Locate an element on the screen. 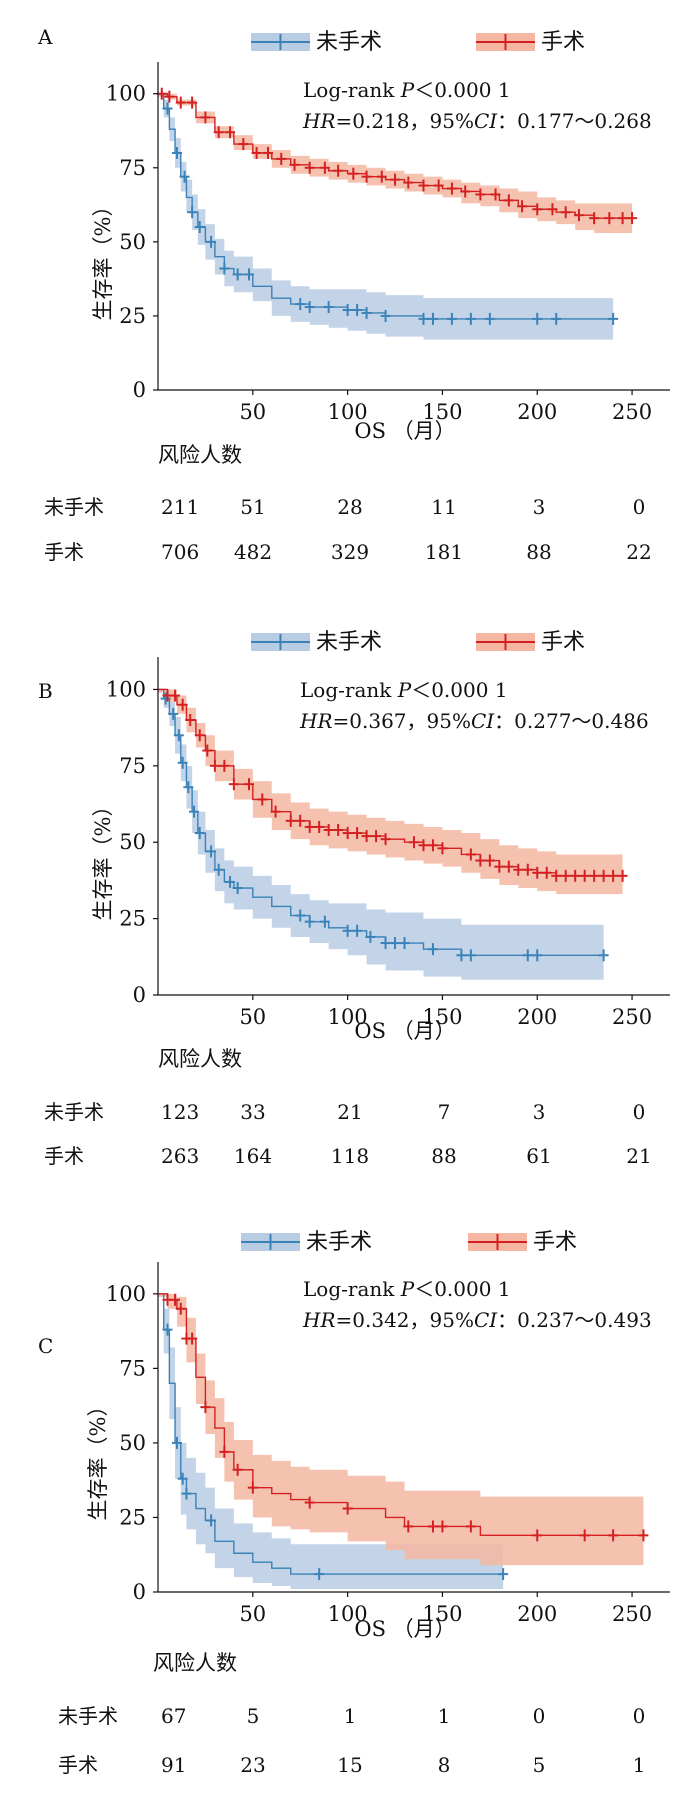 The image size is (700, 1799). x-tick-label: 150 is located at coordinates (442, 1017).